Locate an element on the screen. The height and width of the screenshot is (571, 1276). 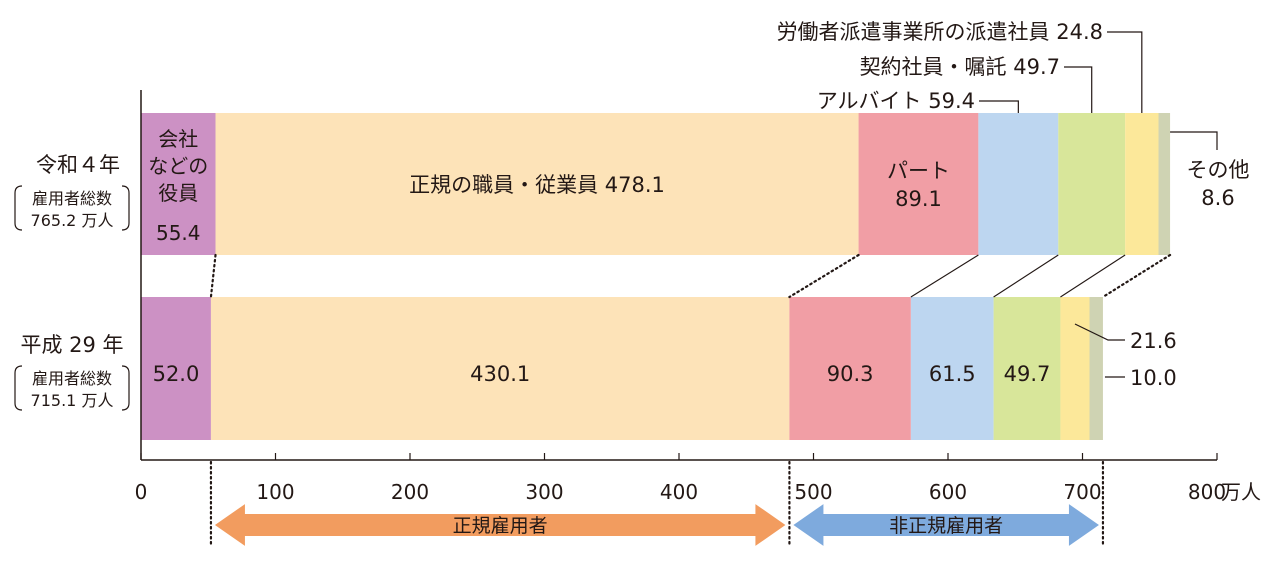
value-contract-h29: 49.7 is located at coordinates (1027, 374).